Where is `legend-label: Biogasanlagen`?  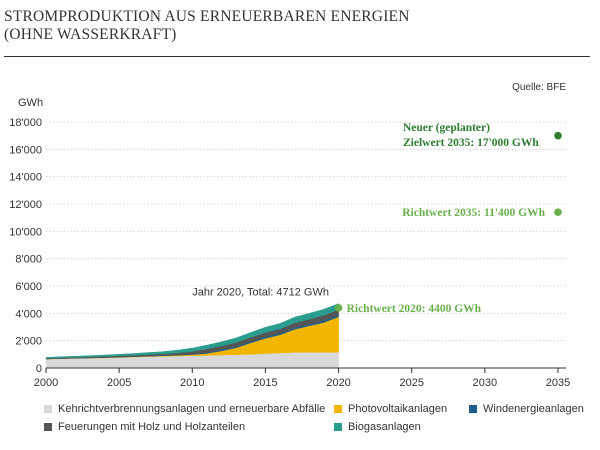
legend-label: Biogasanlagen is located at coordinates (384, 427).